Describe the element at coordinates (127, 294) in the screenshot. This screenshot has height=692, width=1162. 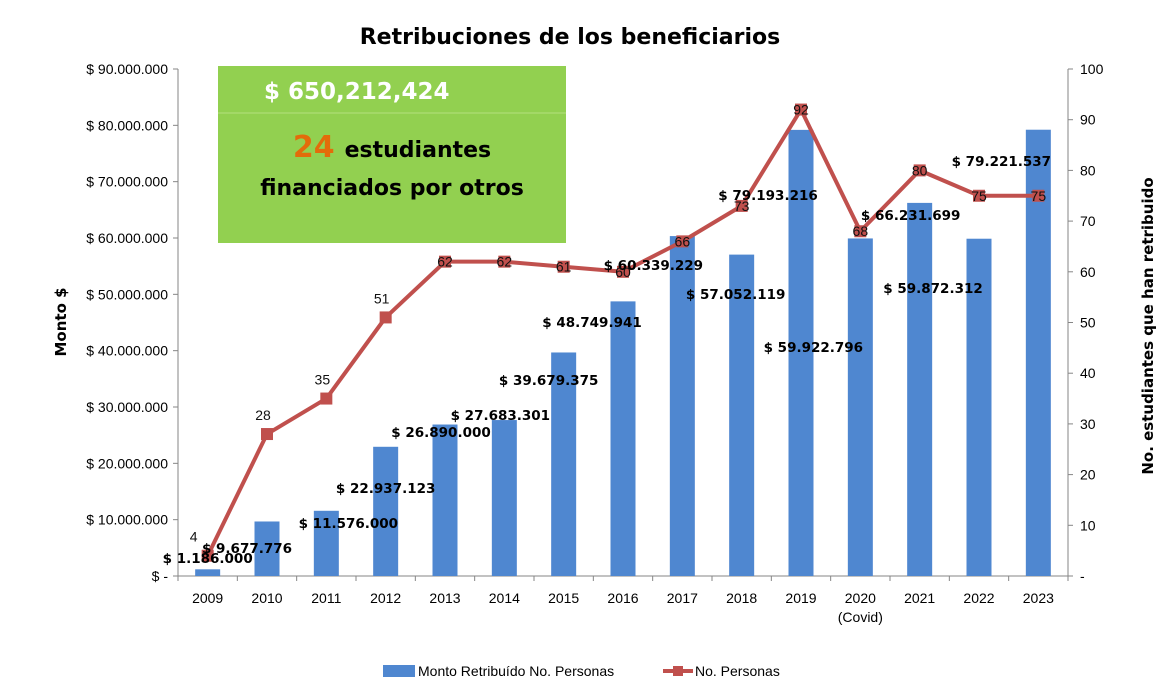
I see `y-tick-label-left: $ 50.000.000` at that location.